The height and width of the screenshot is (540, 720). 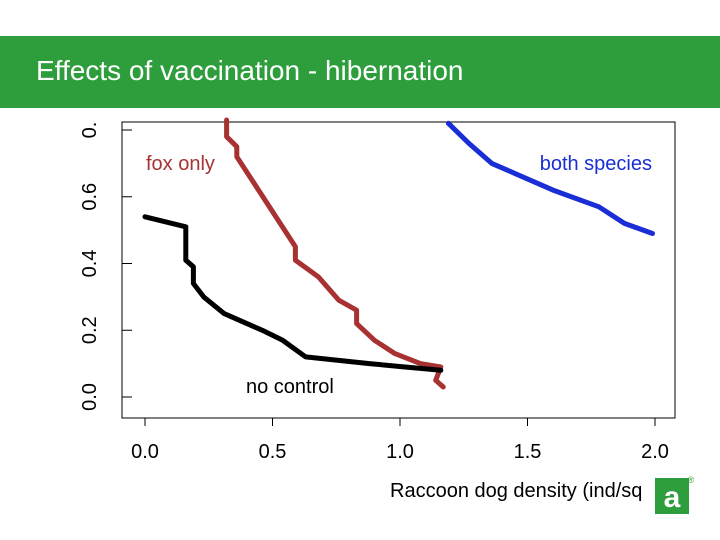 I want to click on series-line-both-species, so click(x=550, y=178).